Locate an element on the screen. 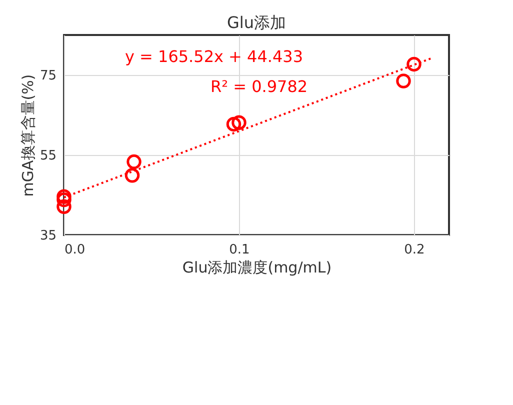  x-tick-label: 0.2 is located at coordinates (414, 250).